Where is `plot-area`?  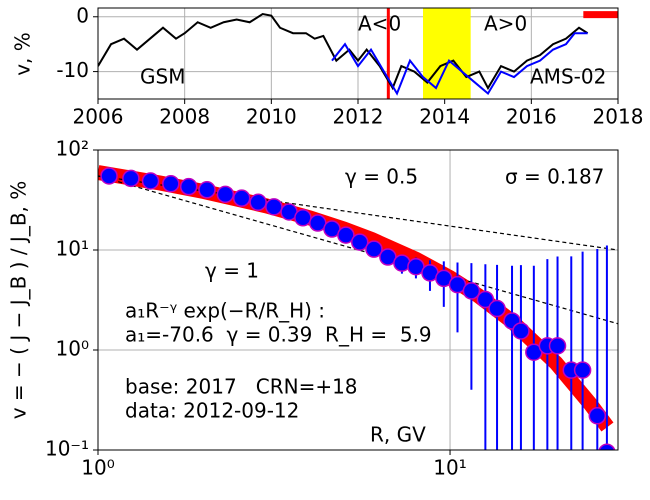
plot-area is located at coordinates (358, 53).